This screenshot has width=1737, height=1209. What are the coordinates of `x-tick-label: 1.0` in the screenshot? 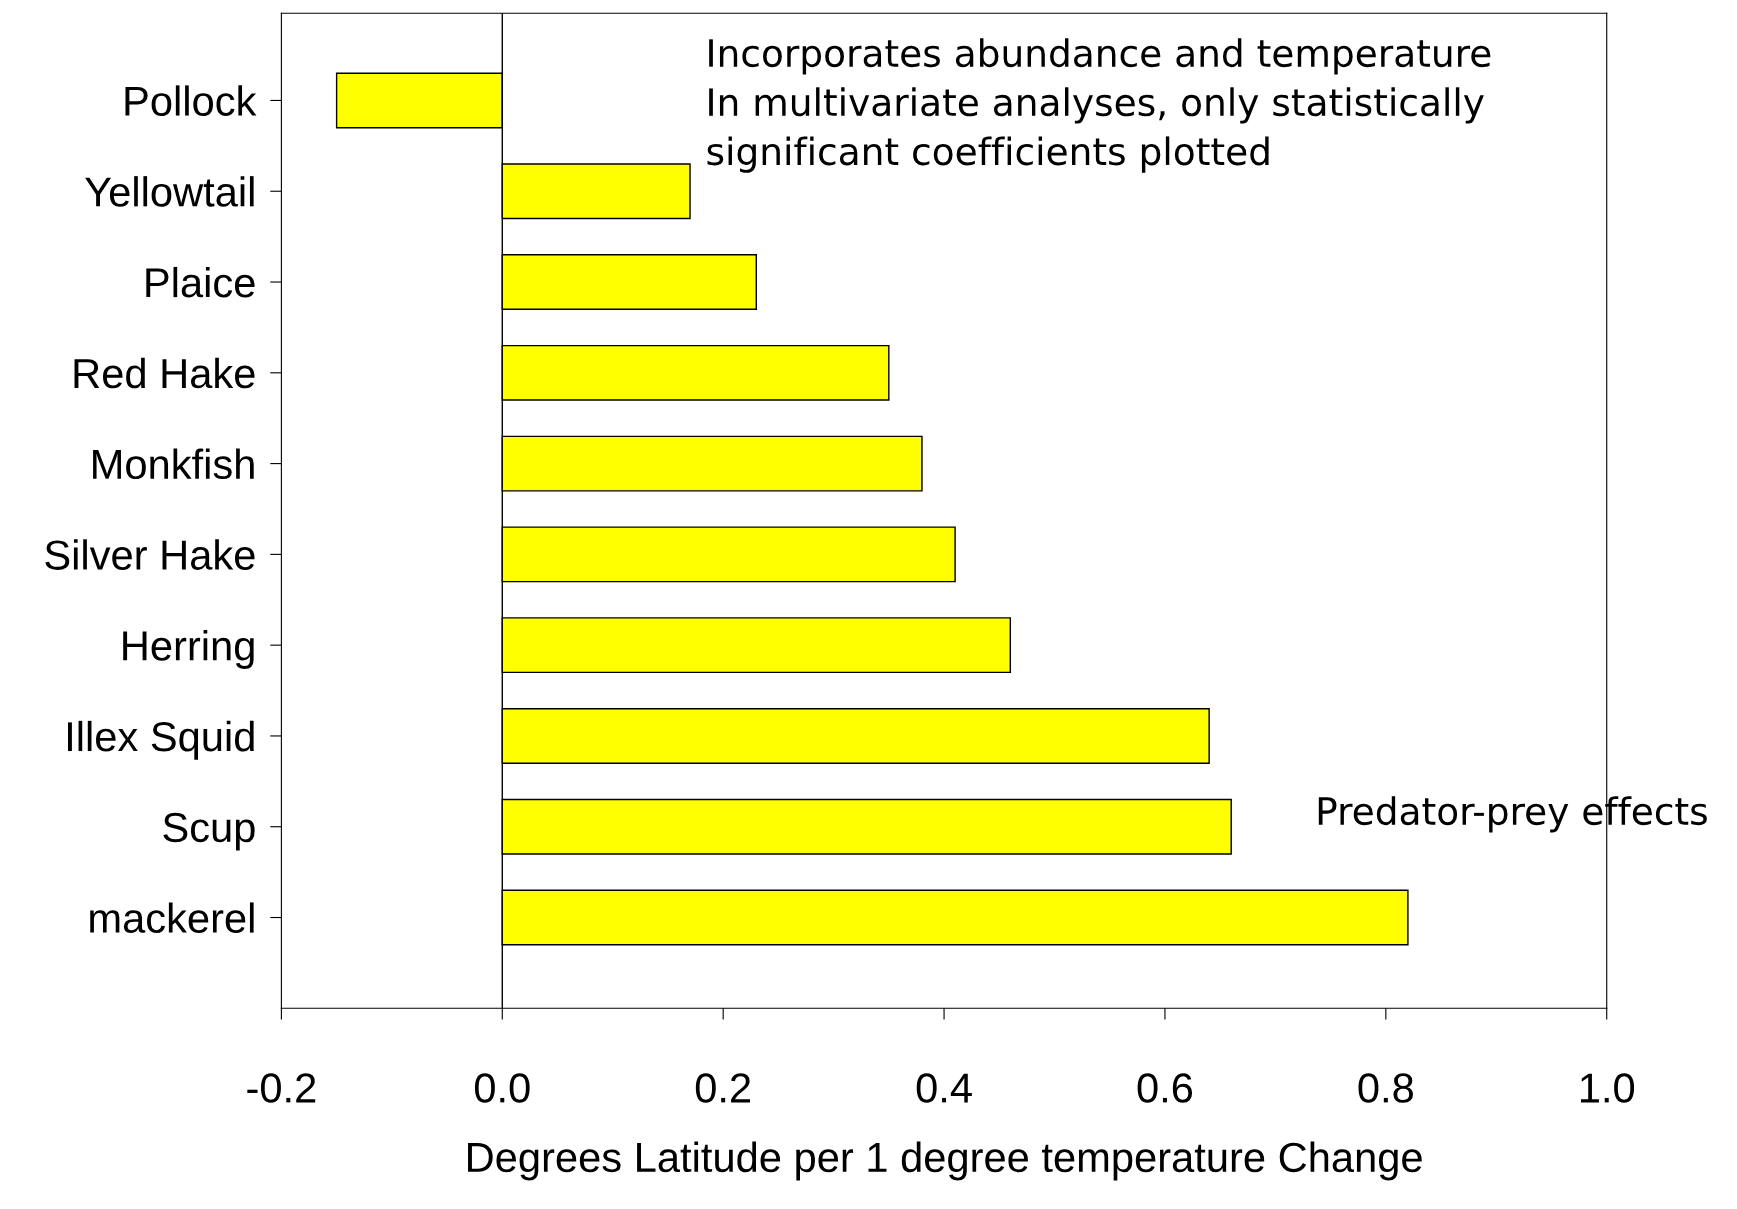 It's located at (1607, 1088).